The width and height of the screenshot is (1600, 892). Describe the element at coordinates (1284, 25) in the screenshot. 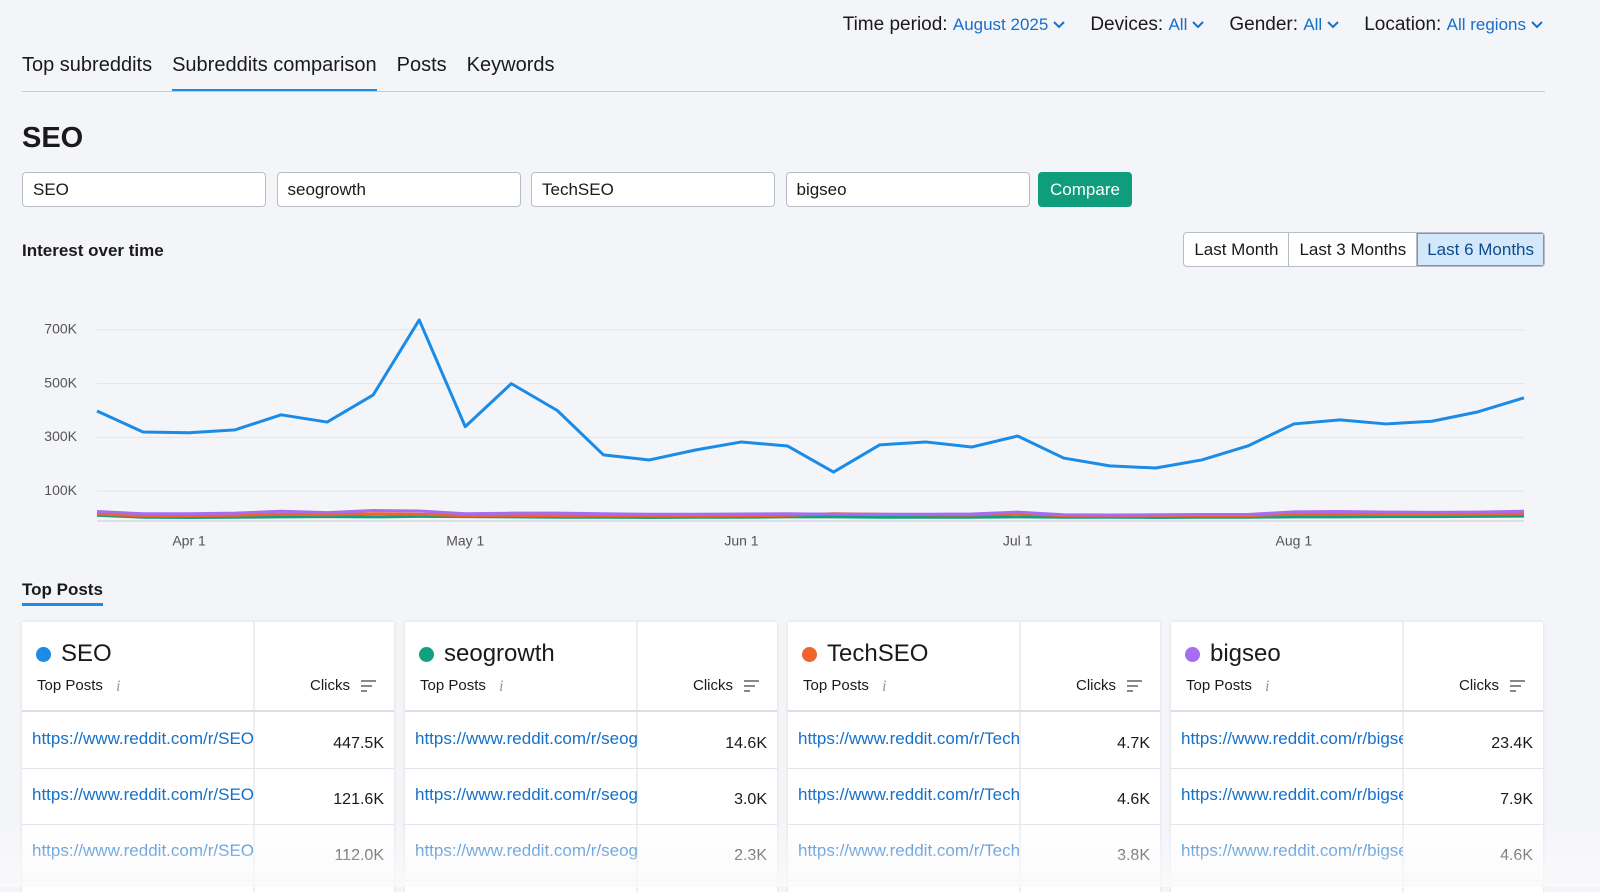

I see `filter: Gender: All` at that location.